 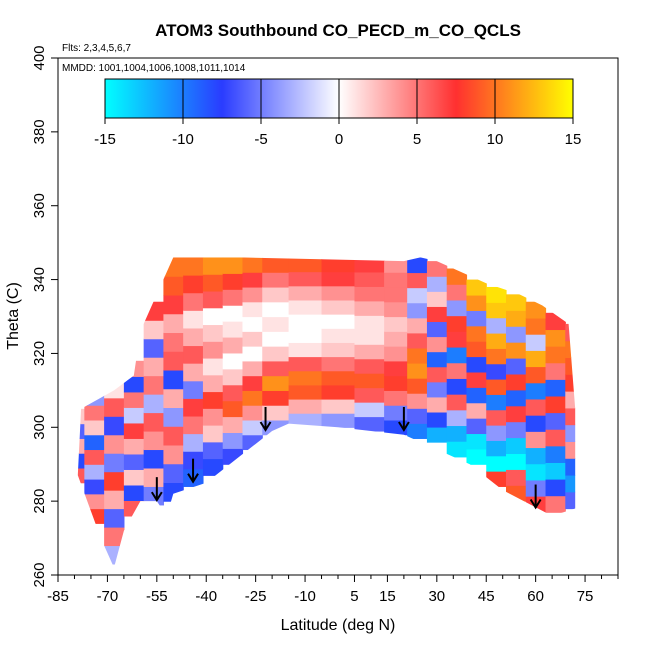 I want to click on x-tick-label: 75, so click(x=585, y=596).